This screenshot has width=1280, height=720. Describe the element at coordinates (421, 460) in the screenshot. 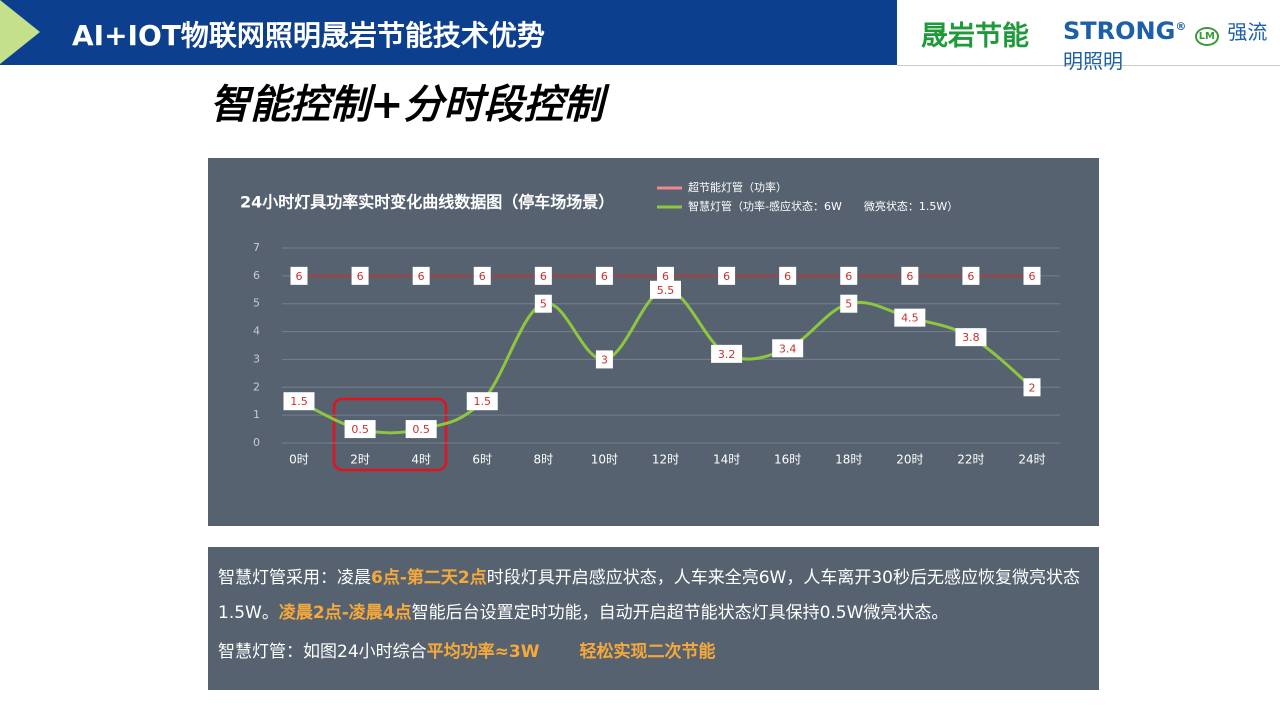

I see `x-tick-label: 4时` at that location.